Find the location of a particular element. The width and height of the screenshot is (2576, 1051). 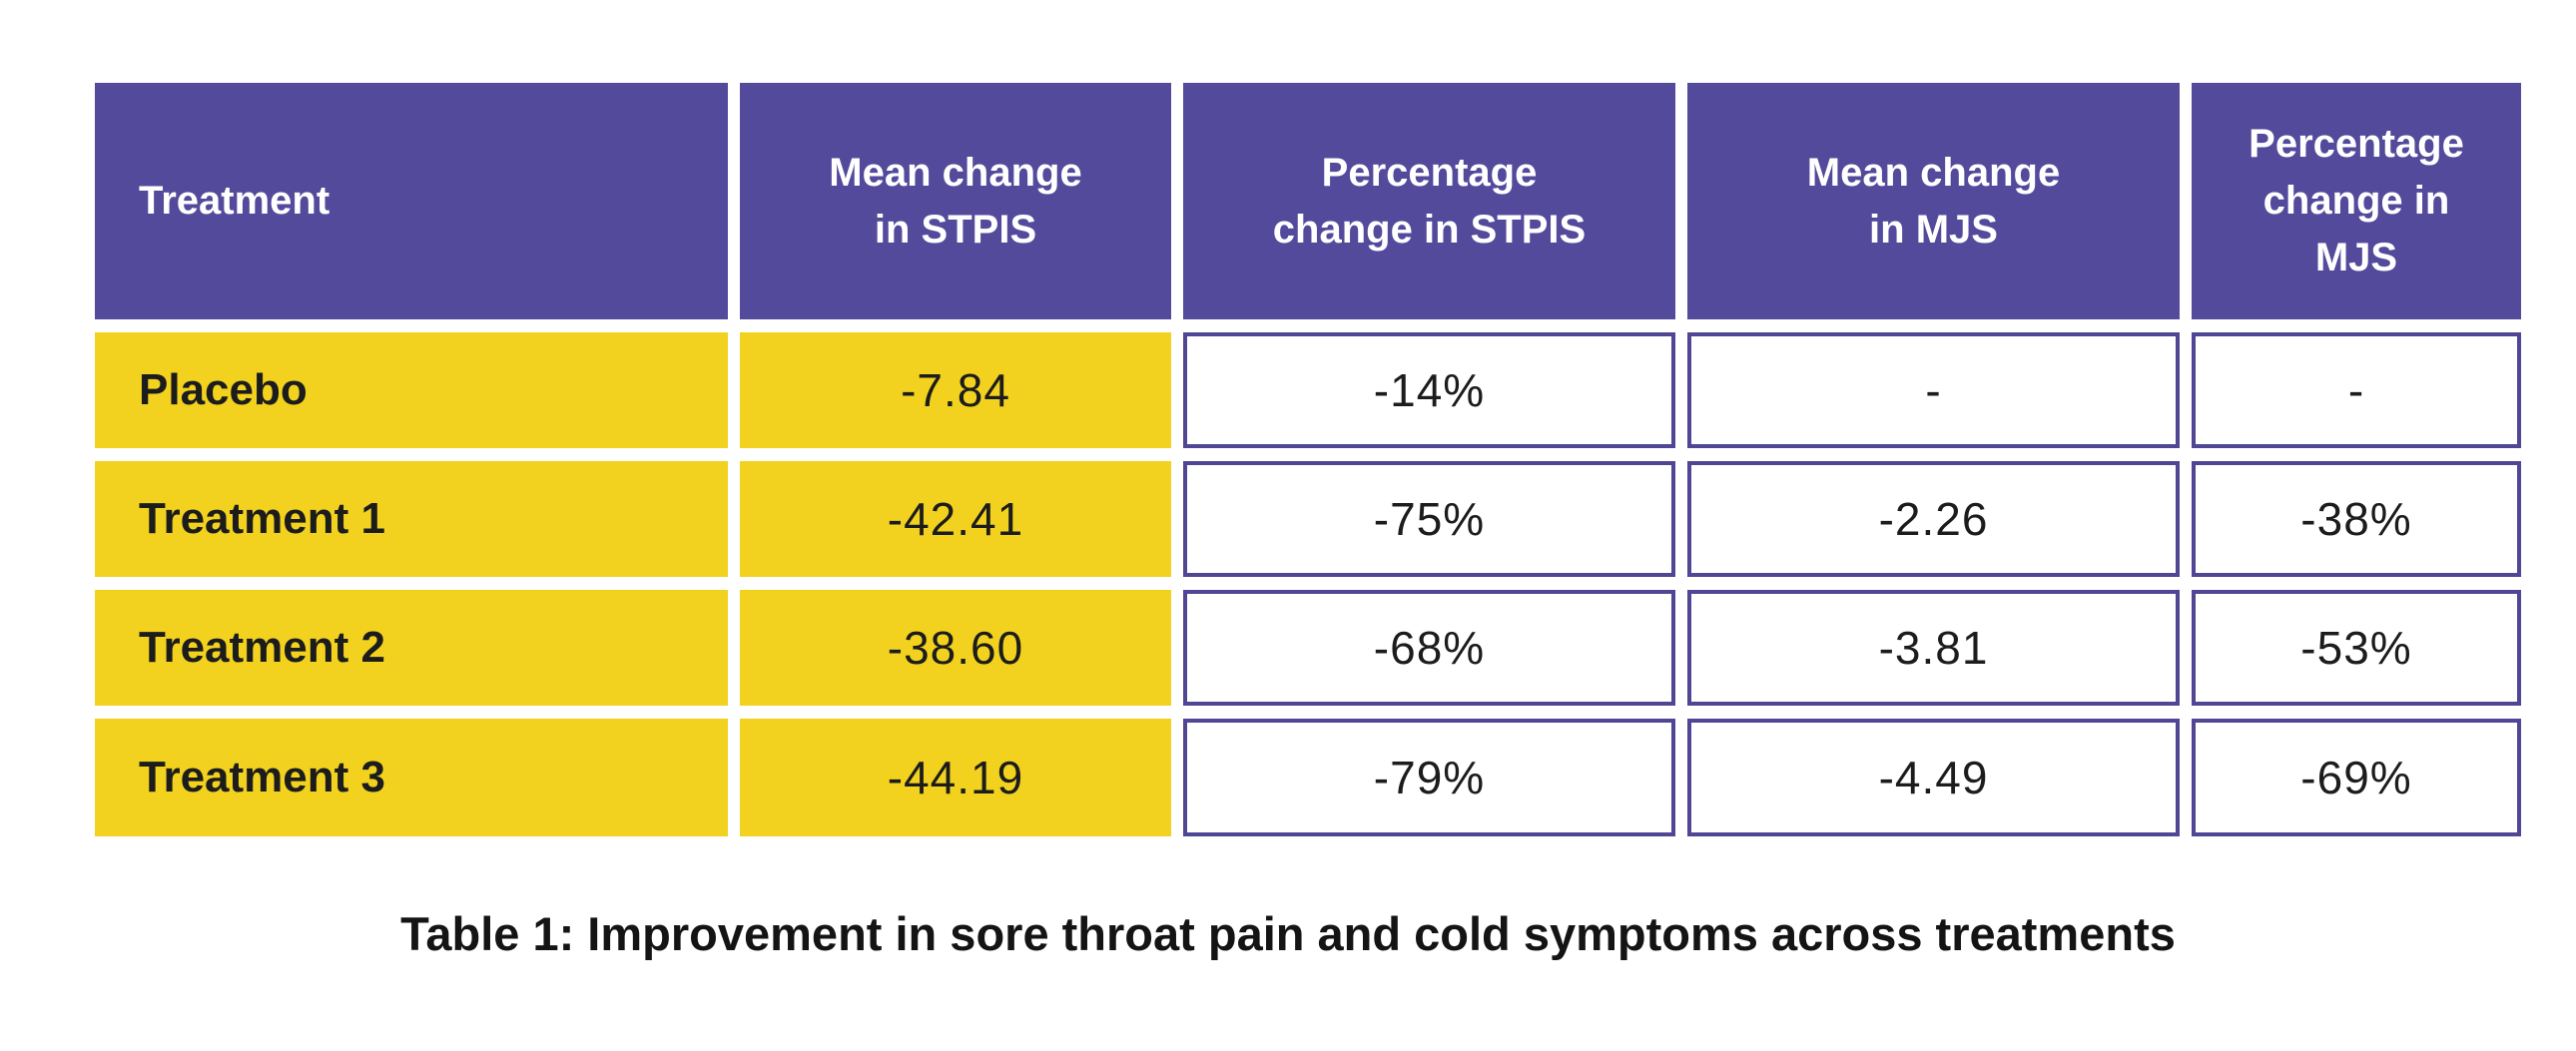

pct-mjs-cell: - is located at coordinates (2356, 390).